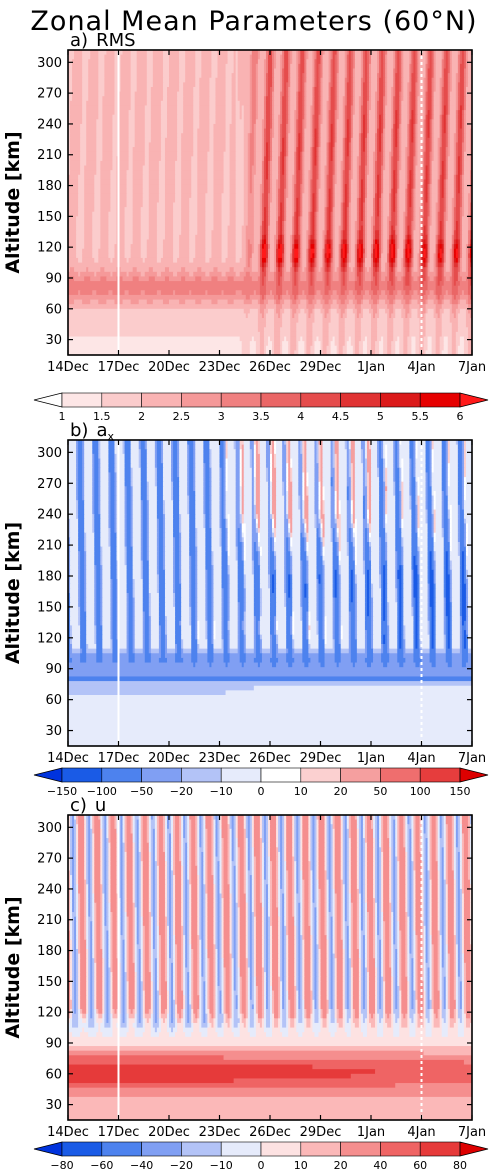 The width and height of the screenshot is (497, 1175). Describe the element at coordinates (301, 1165) in the screenshot. I see `colorbar-level-label: 10` at that location.